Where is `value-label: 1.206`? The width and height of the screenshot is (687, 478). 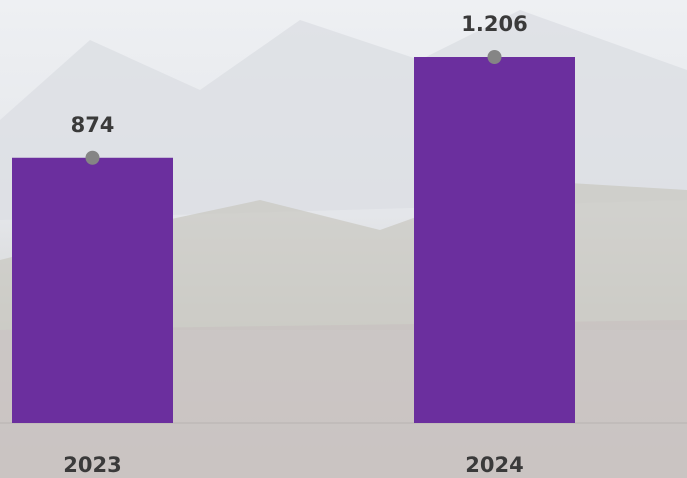
value-label: 1.206 is located at coordinates (494, 24).